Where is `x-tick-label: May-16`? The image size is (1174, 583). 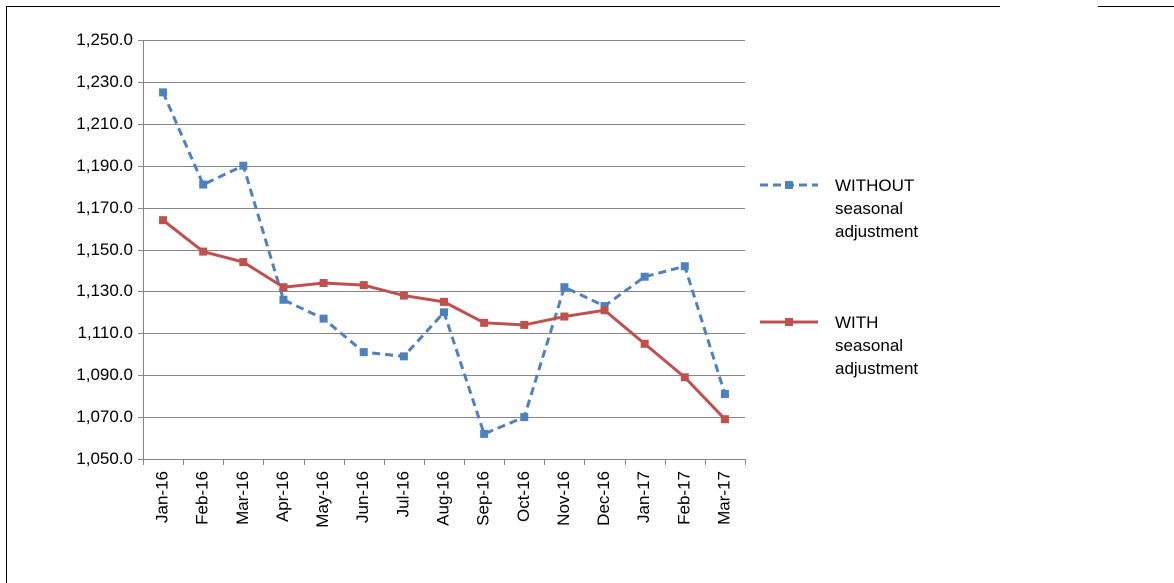
x-tick-label: May-16 is located at coordinates (322, 499).